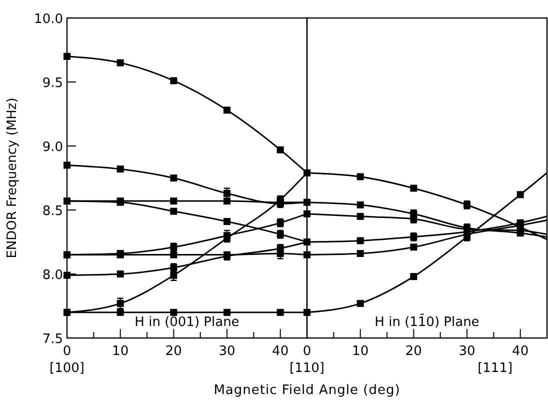  What do you see at coordinates (495, 368) in the screenshot?
I see `text: [111]` at bounding box center [495, 368].